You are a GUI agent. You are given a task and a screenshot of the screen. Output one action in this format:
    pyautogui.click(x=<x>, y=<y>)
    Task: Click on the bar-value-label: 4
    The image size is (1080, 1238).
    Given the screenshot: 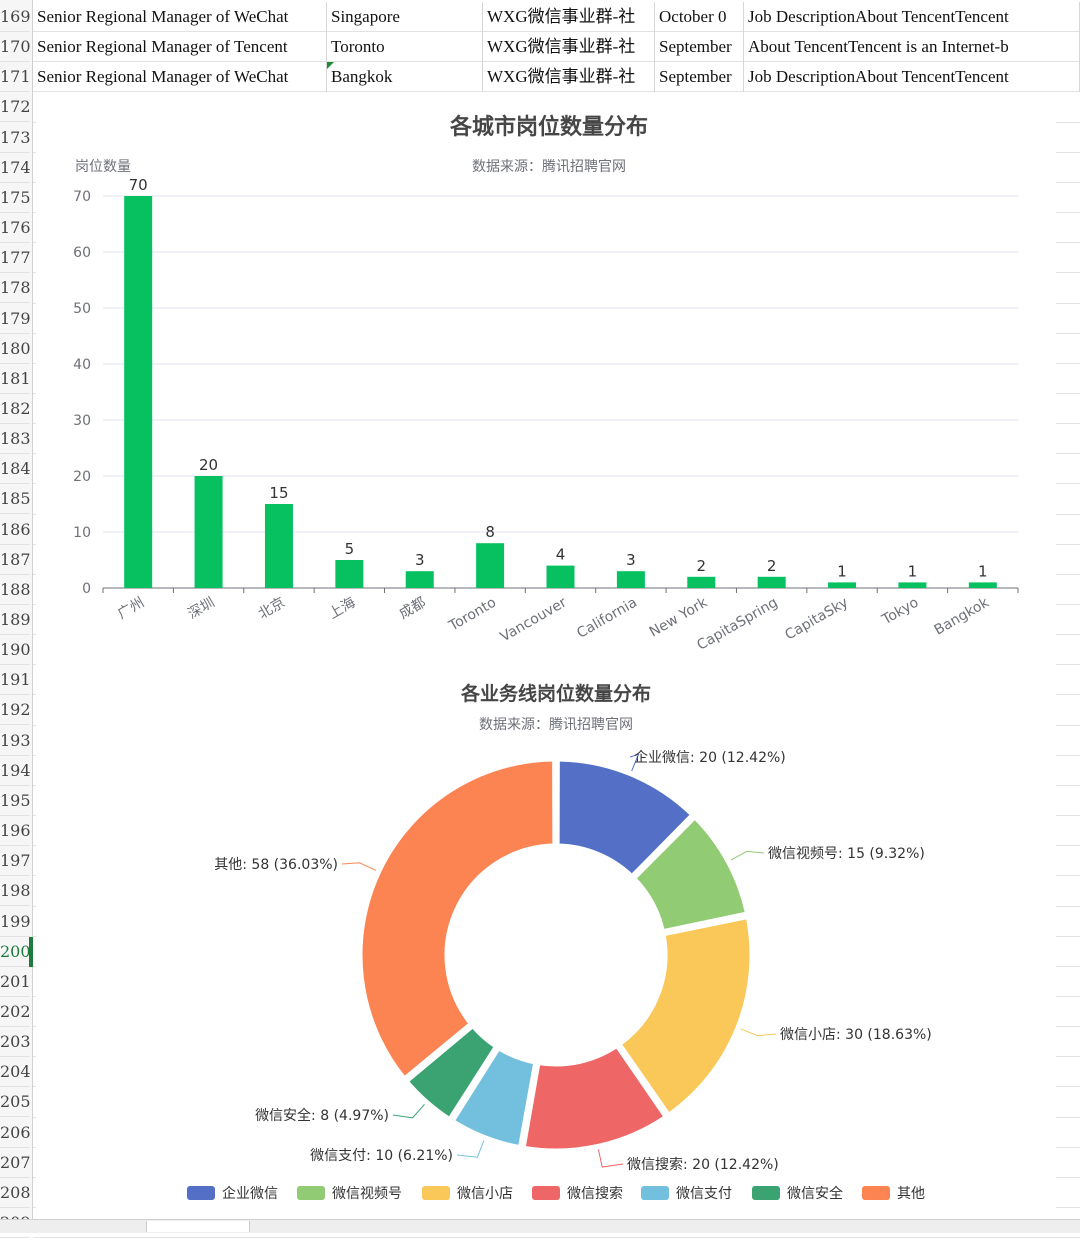 What is the action you would take?
    pyautogui.click(x=561, y=555)
    